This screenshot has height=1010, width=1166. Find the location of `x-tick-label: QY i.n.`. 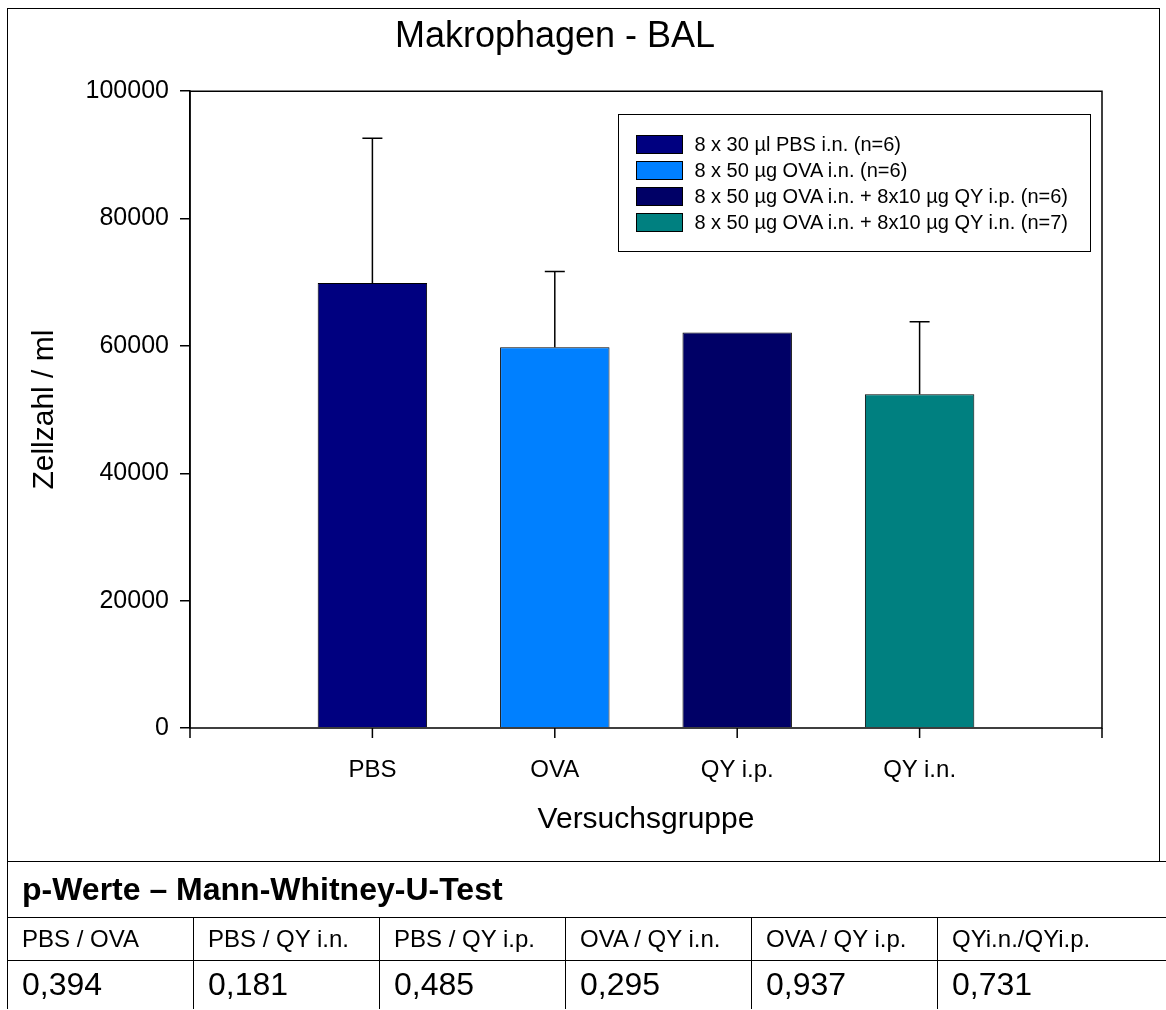

x-tick-label: QY i.n. is located at coordinates (920, 769).